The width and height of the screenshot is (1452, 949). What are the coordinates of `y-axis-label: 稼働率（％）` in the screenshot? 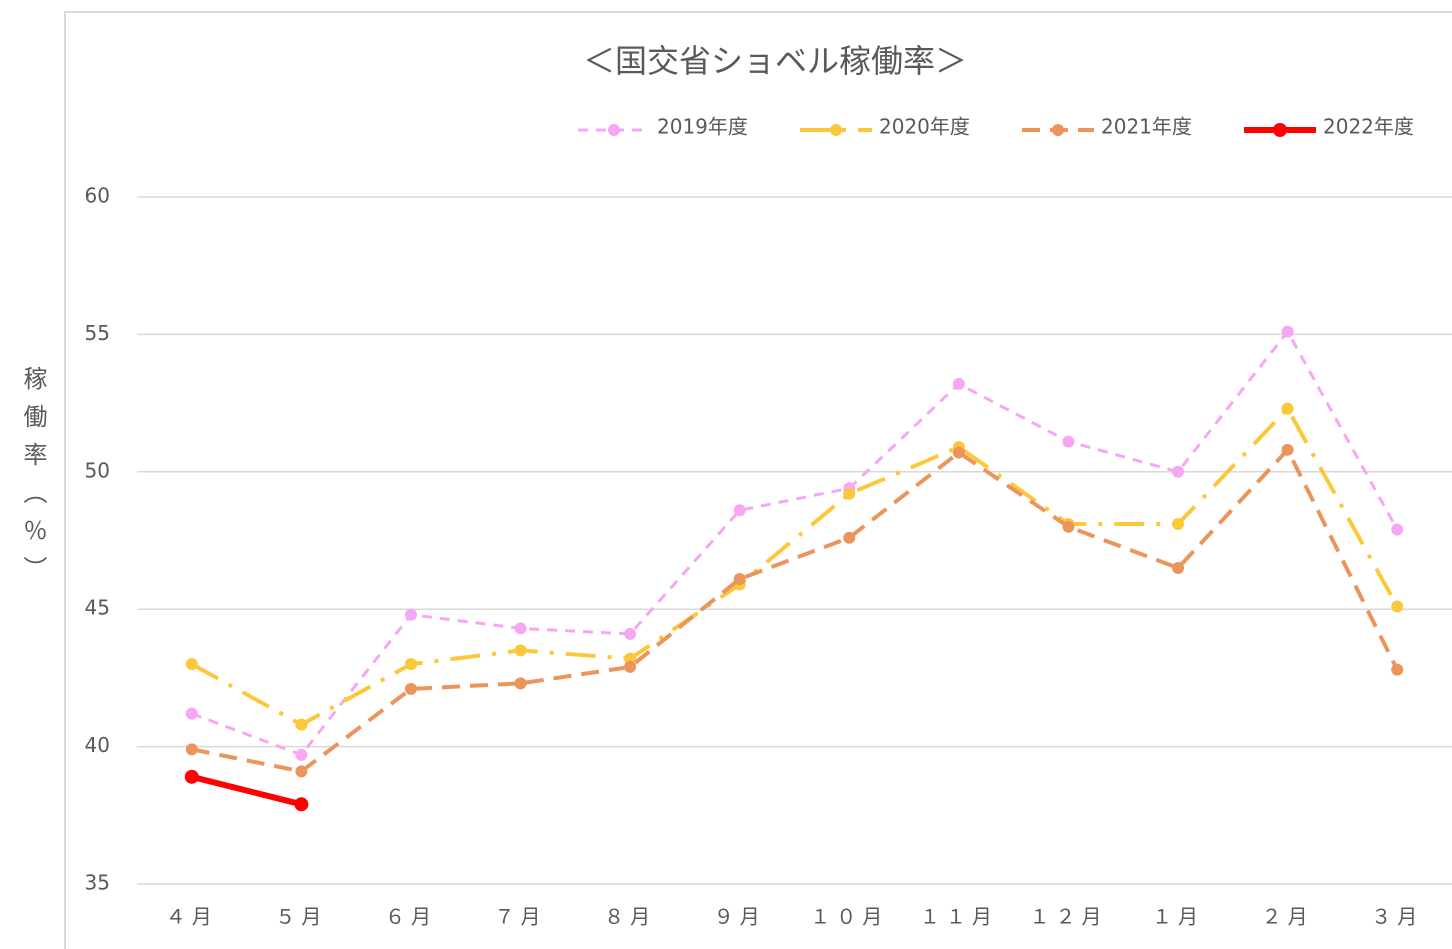 It's located at (33, 480).